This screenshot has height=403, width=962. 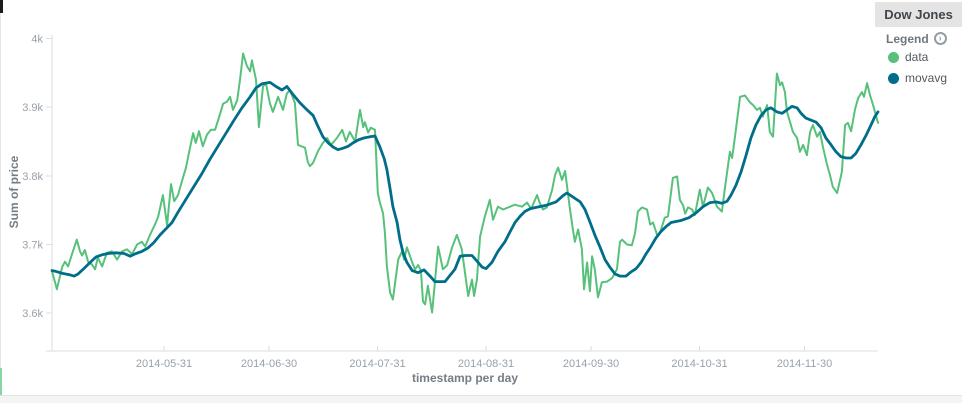 I want to click on left-edge-divider, so click(x=0, y=201).